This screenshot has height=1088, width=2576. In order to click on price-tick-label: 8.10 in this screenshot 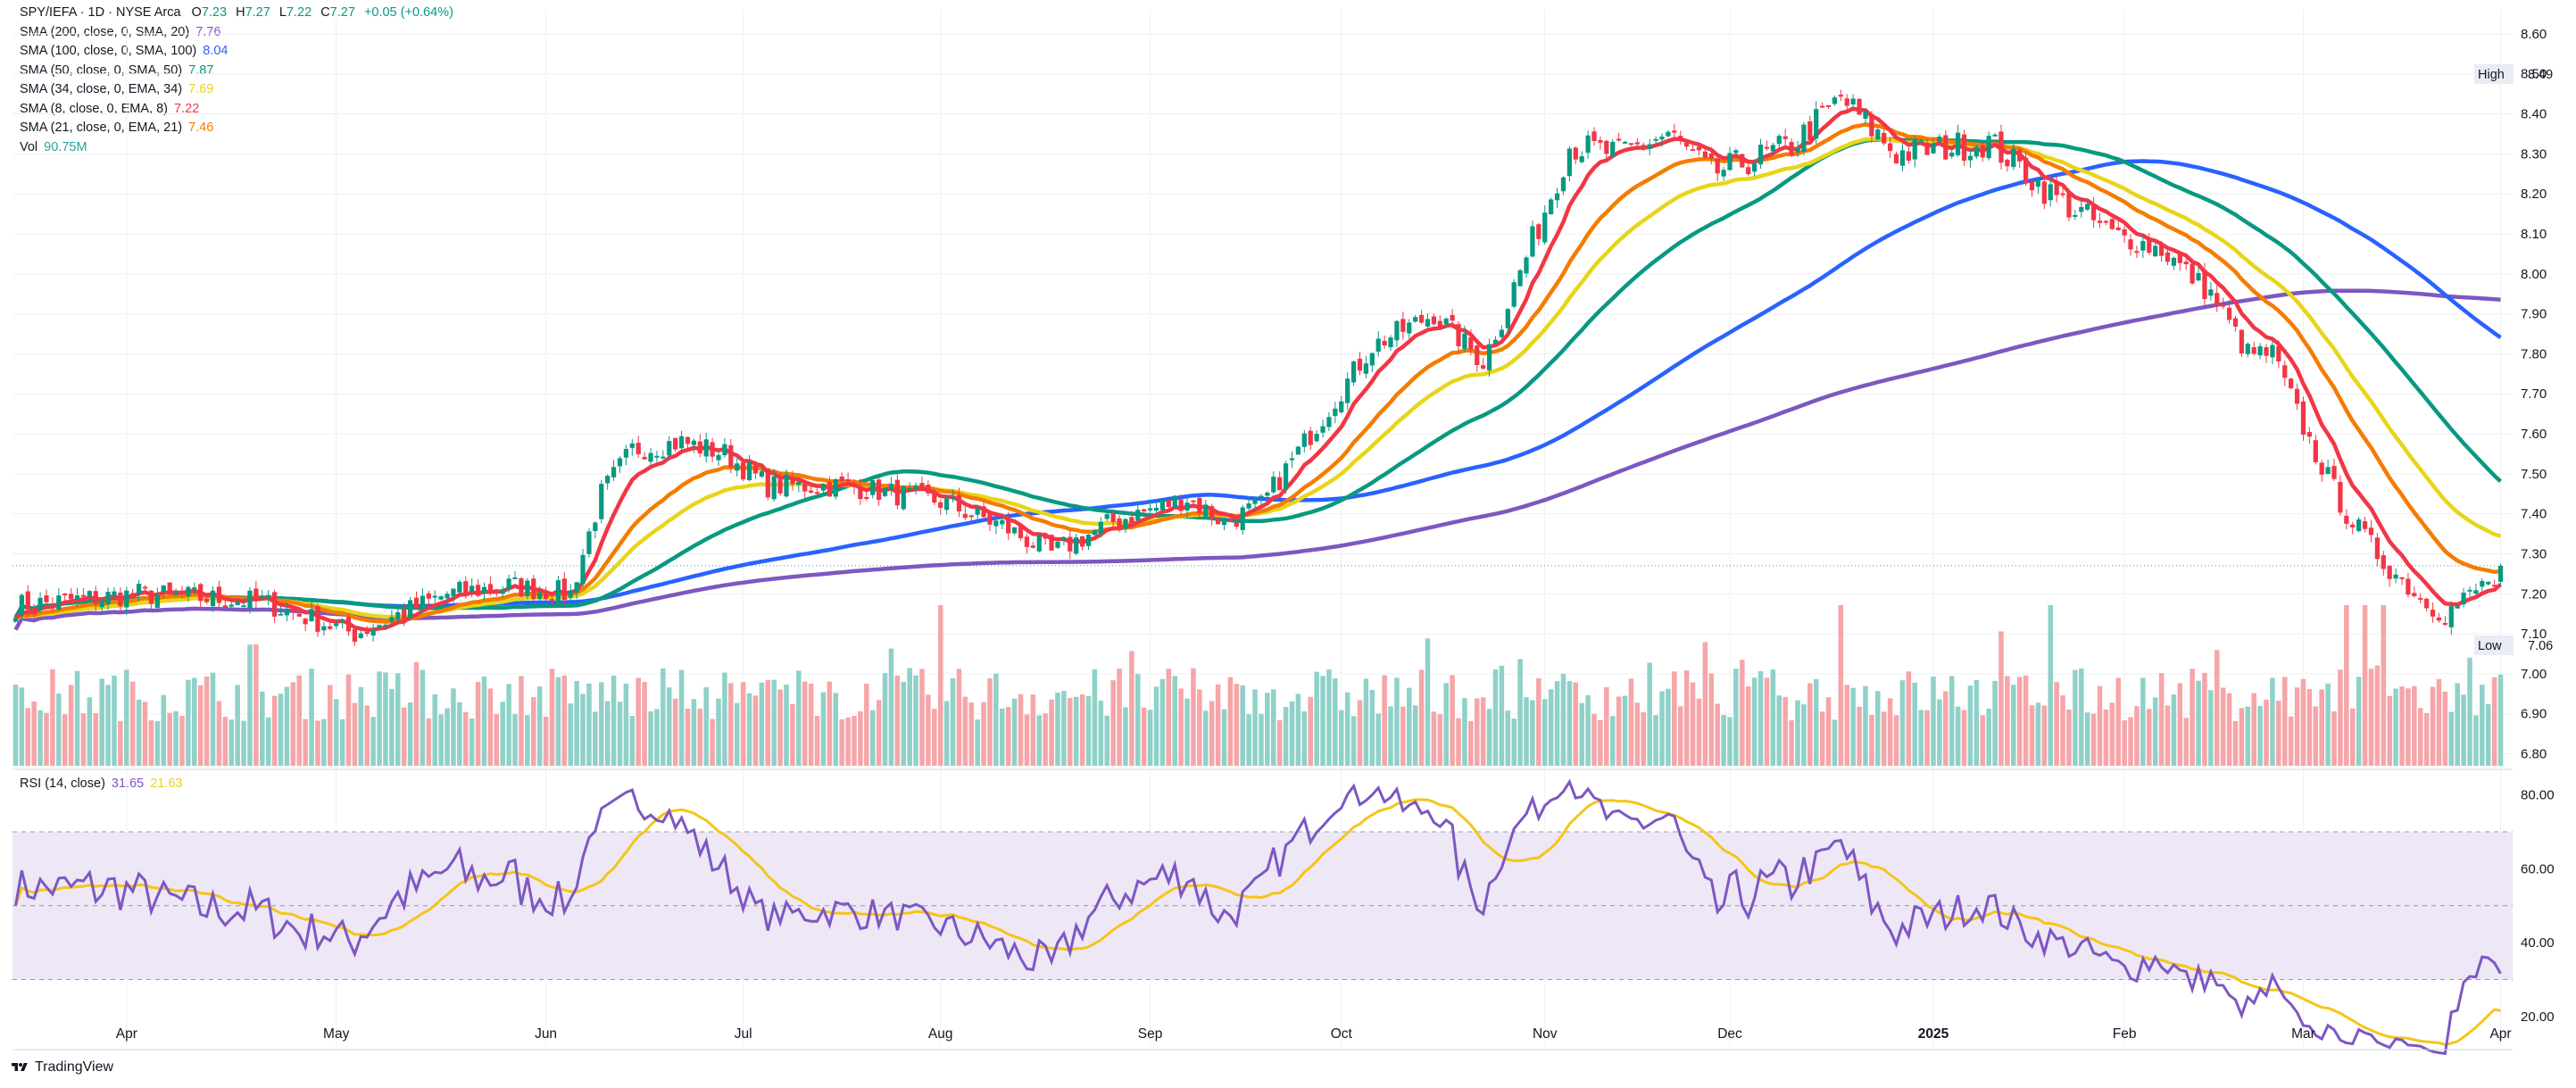, I will do `click(2534, 234)`.